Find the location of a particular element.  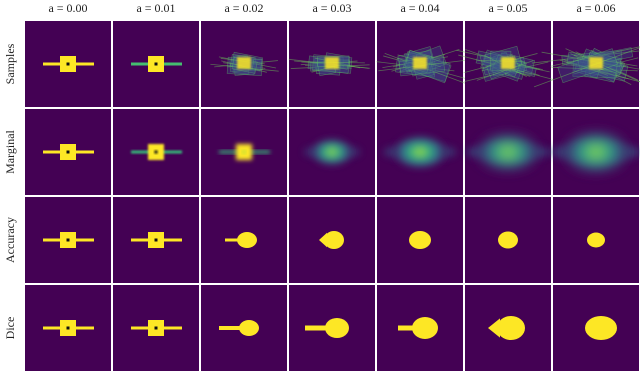

column-header: a = 0.01 is located at coordinates (155, 8).